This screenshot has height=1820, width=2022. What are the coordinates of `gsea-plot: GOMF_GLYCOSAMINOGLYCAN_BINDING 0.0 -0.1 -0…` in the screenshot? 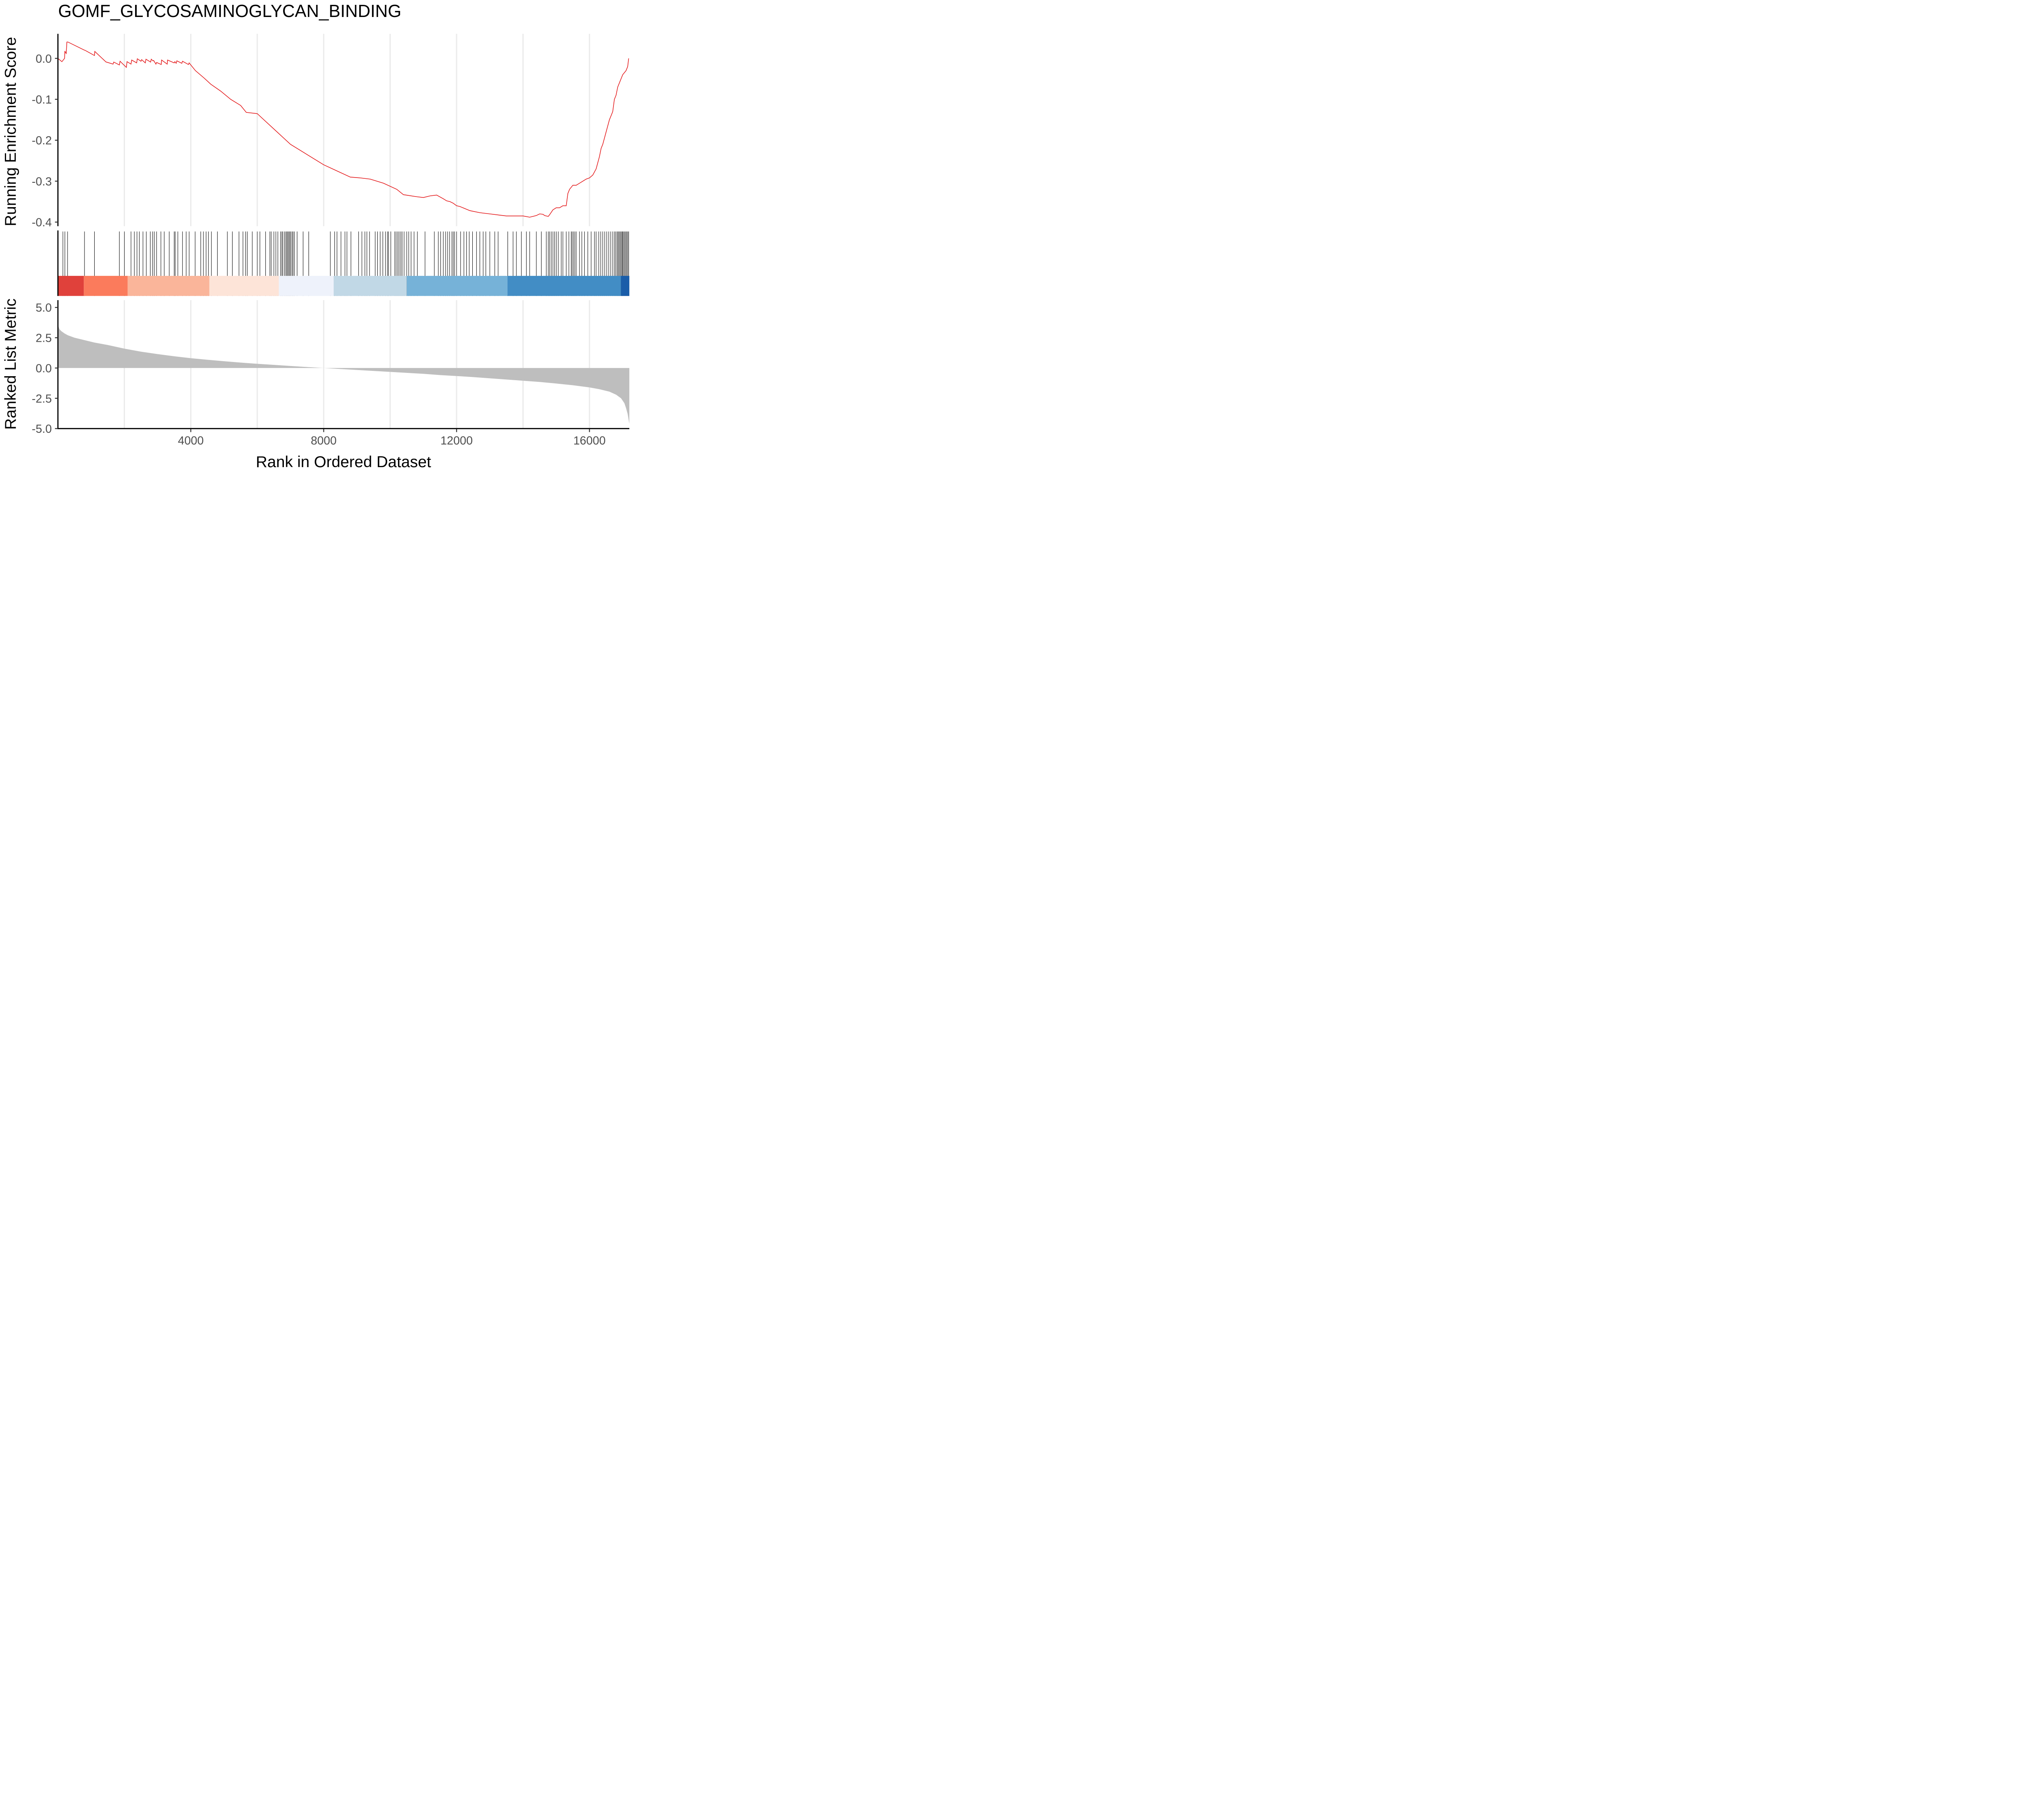 It's located at (316, 237).